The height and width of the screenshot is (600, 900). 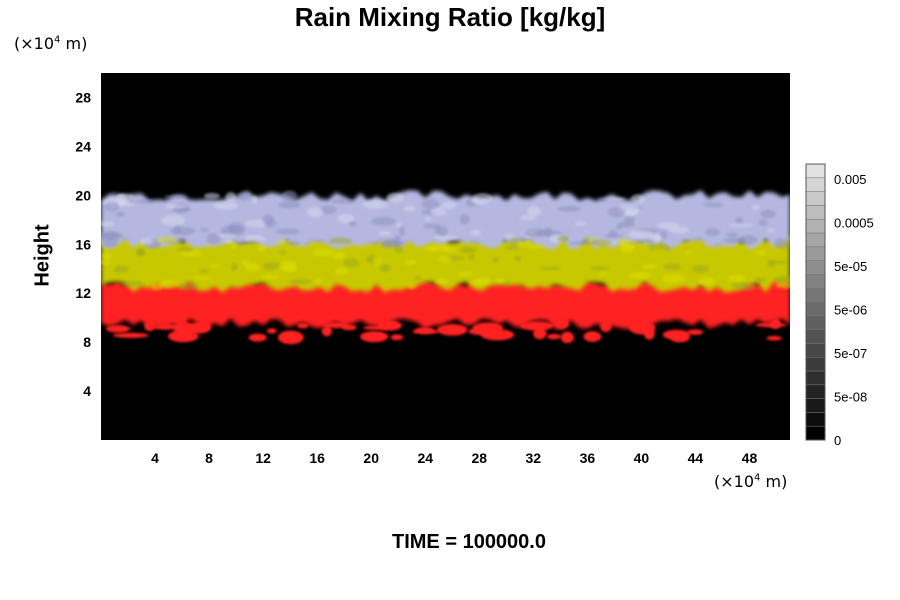 What do you see at coordinates (850, 266) in the screenshot?
I see `colorbar-label: 5e-05` at bounding box center [850, 266].